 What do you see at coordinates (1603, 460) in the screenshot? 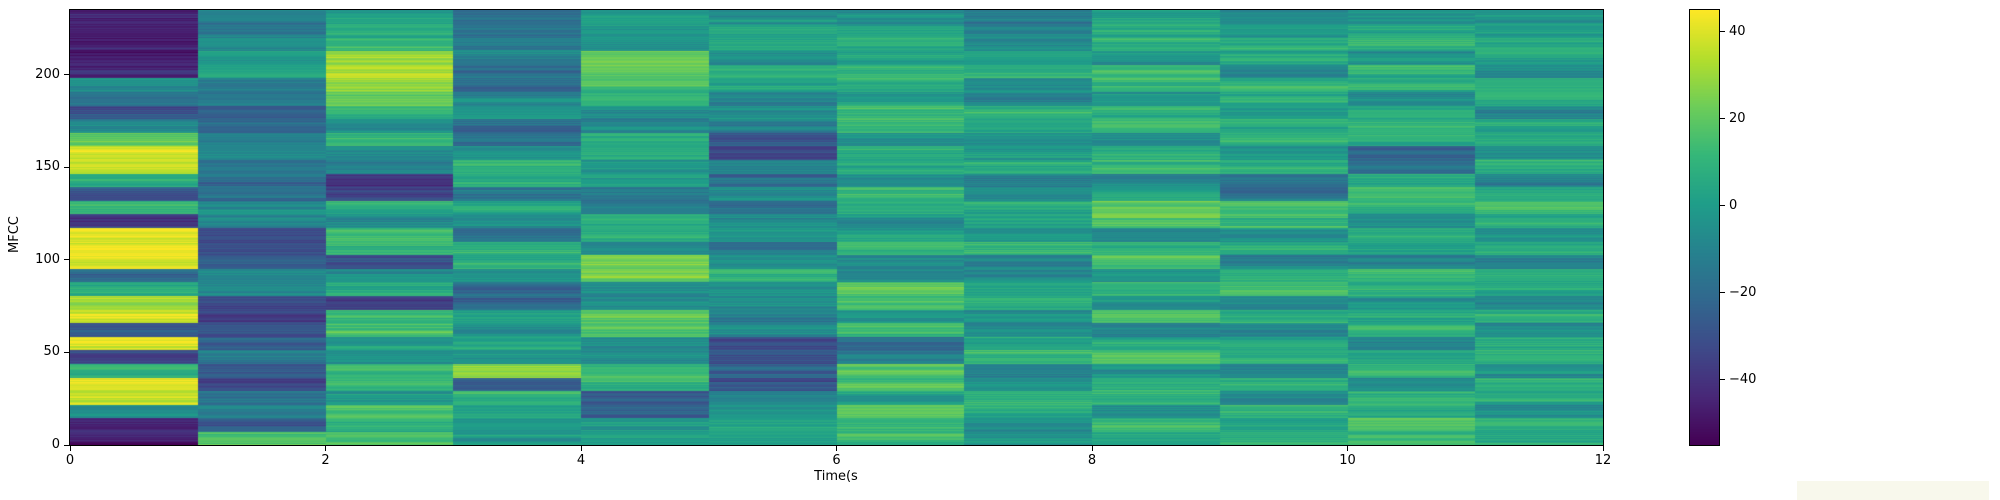
I see `x-tick-label: 12` at bounding box center [1603, 460].